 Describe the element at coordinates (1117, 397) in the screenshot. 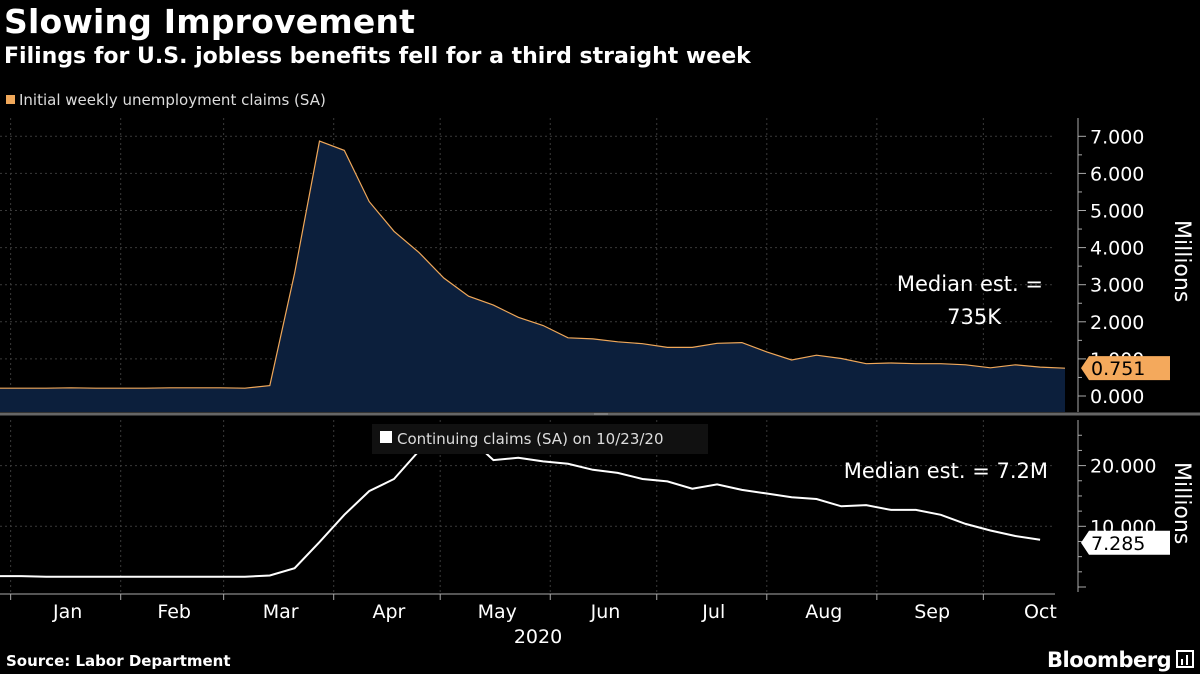

I see `y-tick-label-top: 0.000` at that location.